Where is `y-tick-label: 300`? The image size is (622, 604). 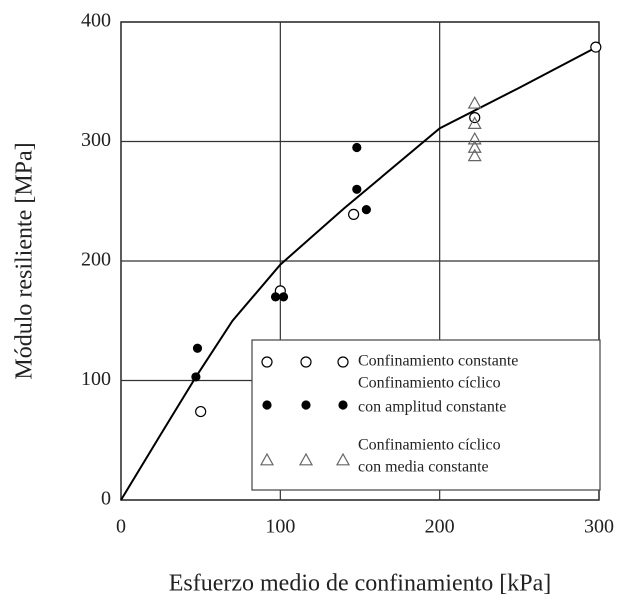
y-tick-label: 300 is located at coordinates (96, 140).